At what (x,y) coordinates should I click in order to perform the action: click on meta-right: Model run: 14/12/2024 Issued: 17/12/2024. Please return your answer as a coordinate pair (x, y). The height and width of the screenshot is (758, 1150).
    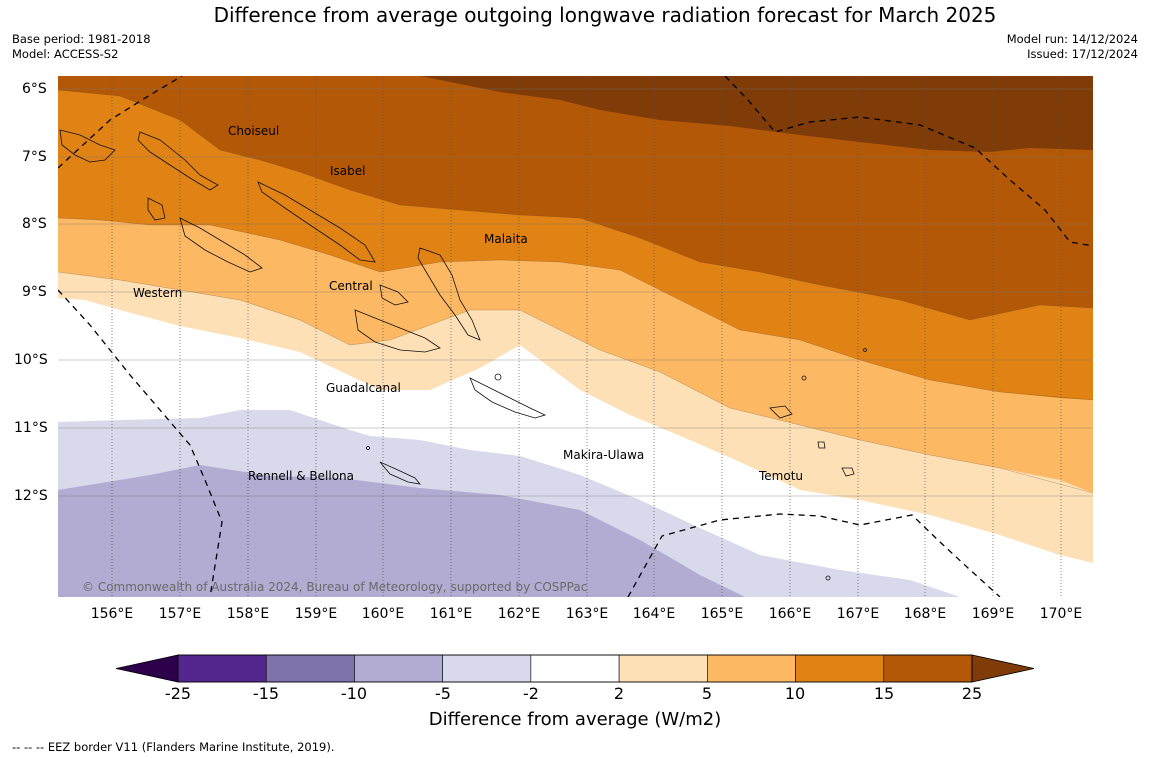
    Looking at the image, I should click on (1072, 47).